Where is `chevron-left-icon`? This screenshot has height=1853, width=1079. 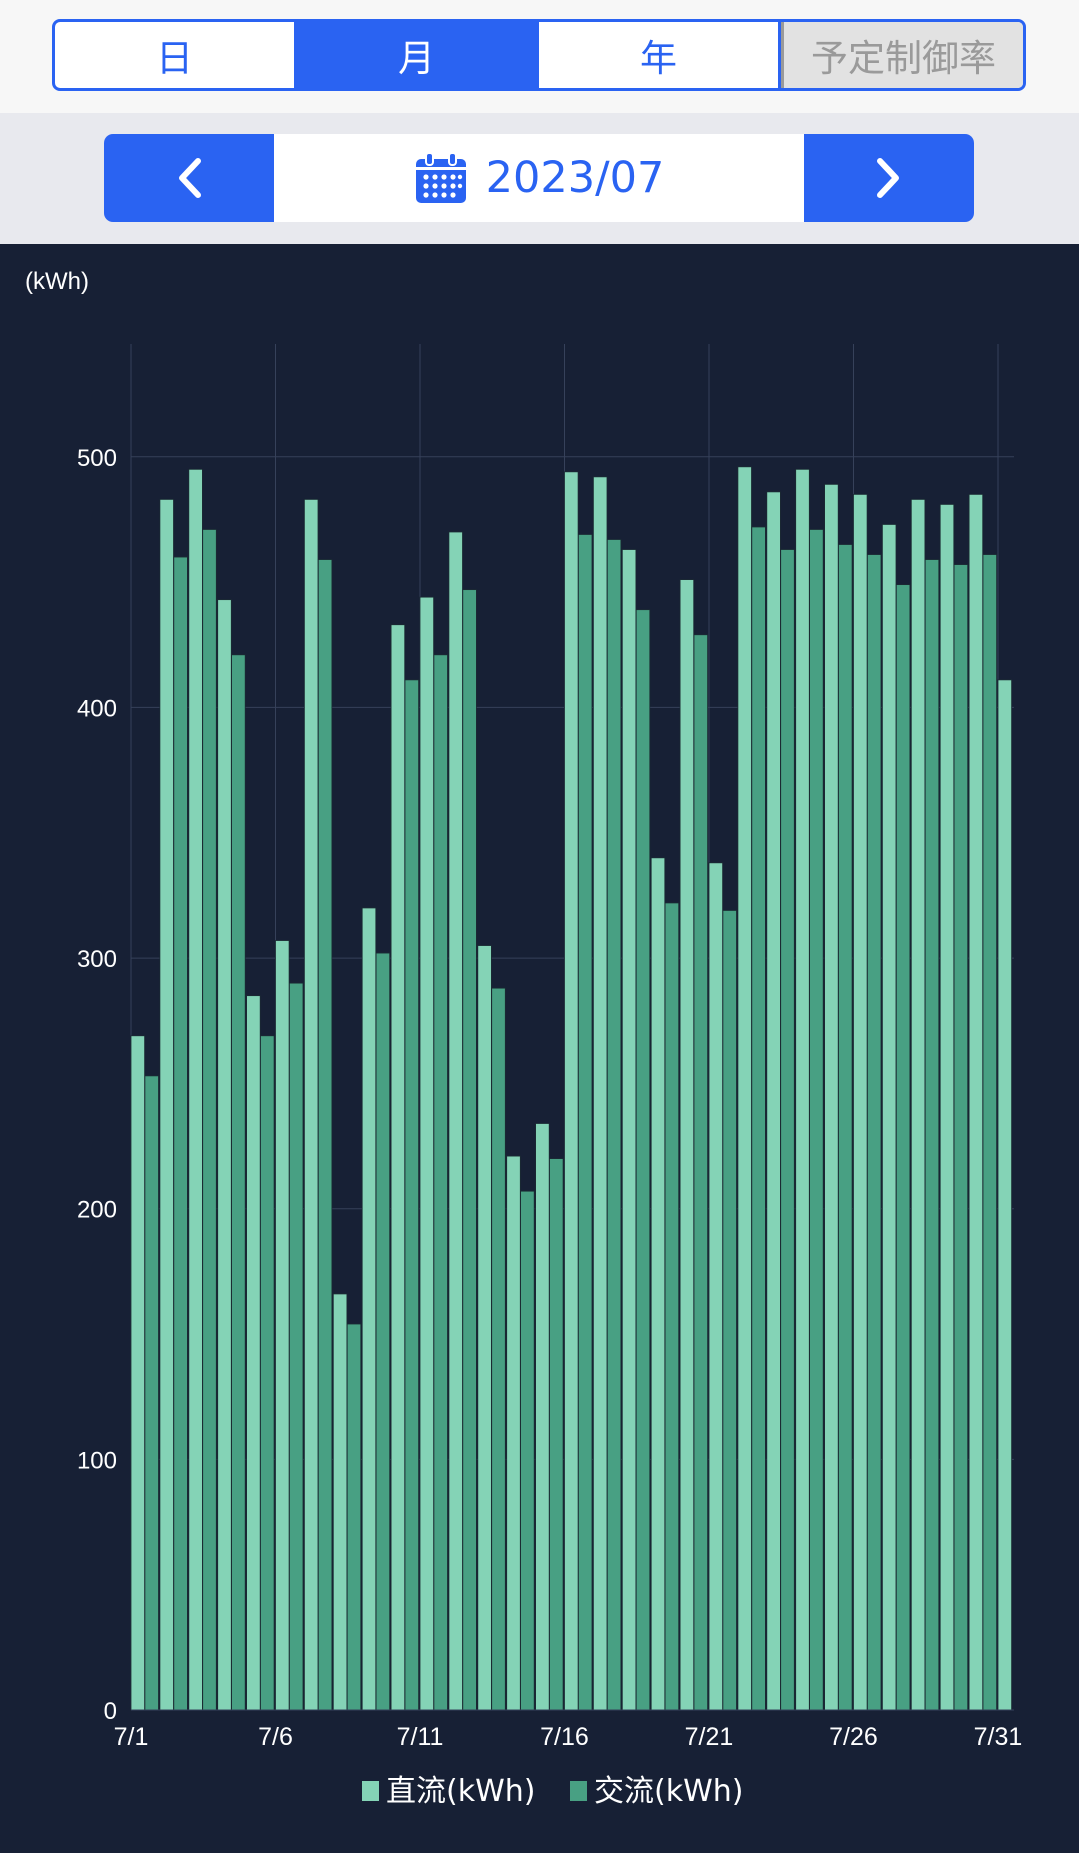 chevron-left-icon is located at coordinates (190, 178).